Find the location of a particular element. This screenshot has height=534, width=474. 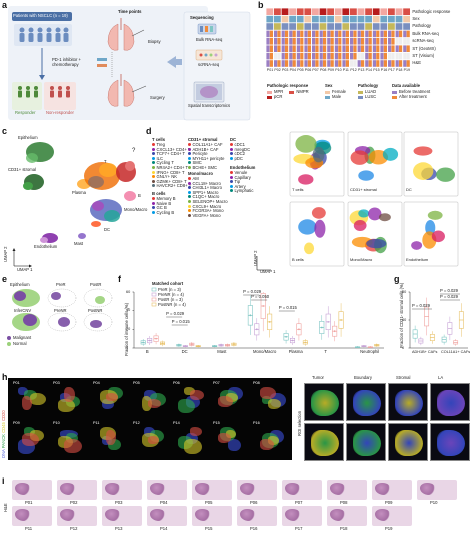

cluster-name: Artery is located at coordinates (240, 186).